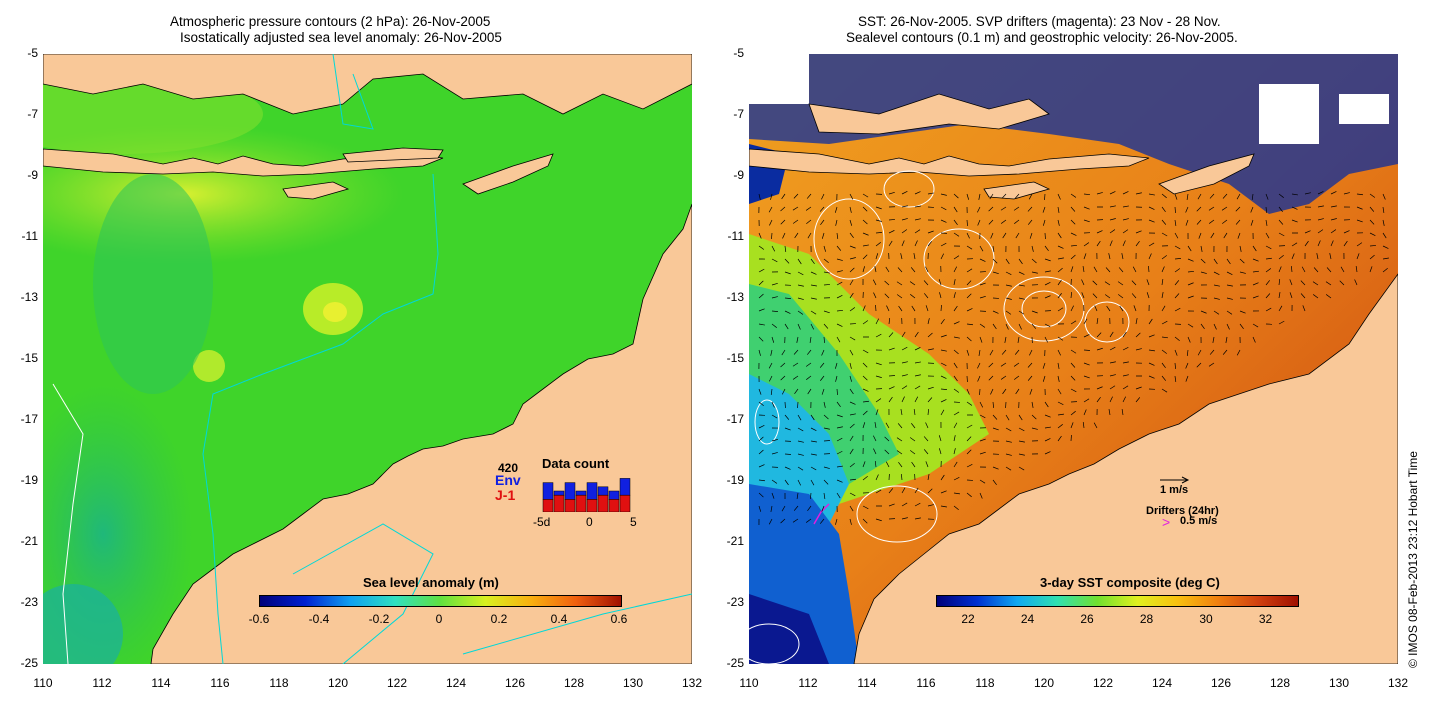 This screenshot has width=1440, height=710. Describe the element at coordinates (1044, 309) in the screenshot. I see `sea-level-contour` at that location.